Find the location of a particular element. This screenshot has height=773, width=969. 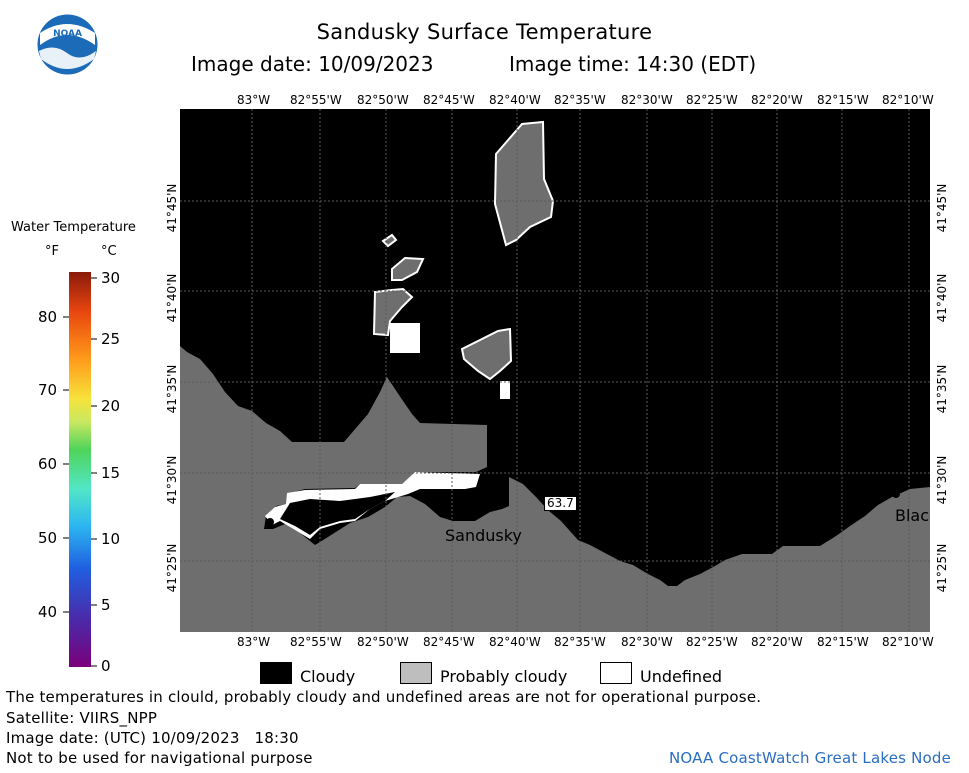

f-tick-60: 60 is located at coordinates (48, 464).